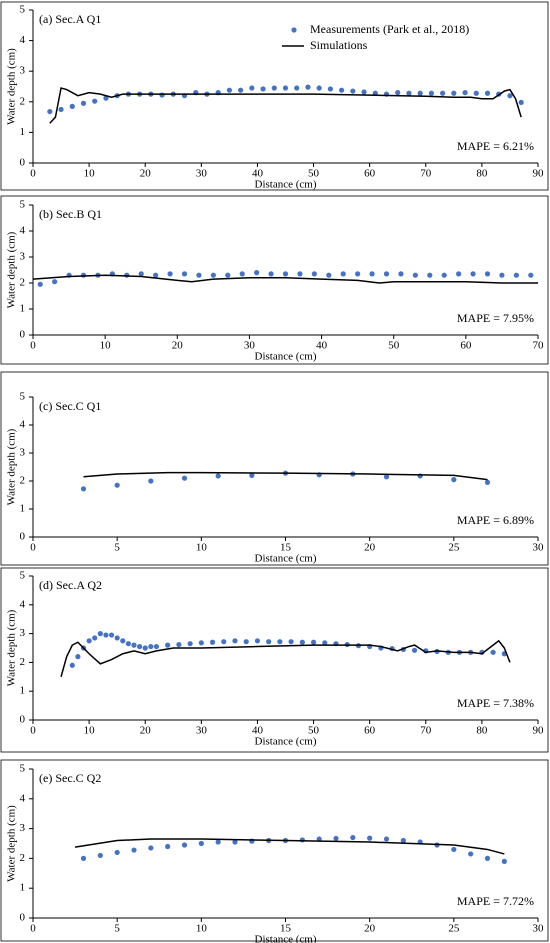  Describe the element at coordinates (23, 509) in the screenshot. I see `y-tick-label: 1` at that location.